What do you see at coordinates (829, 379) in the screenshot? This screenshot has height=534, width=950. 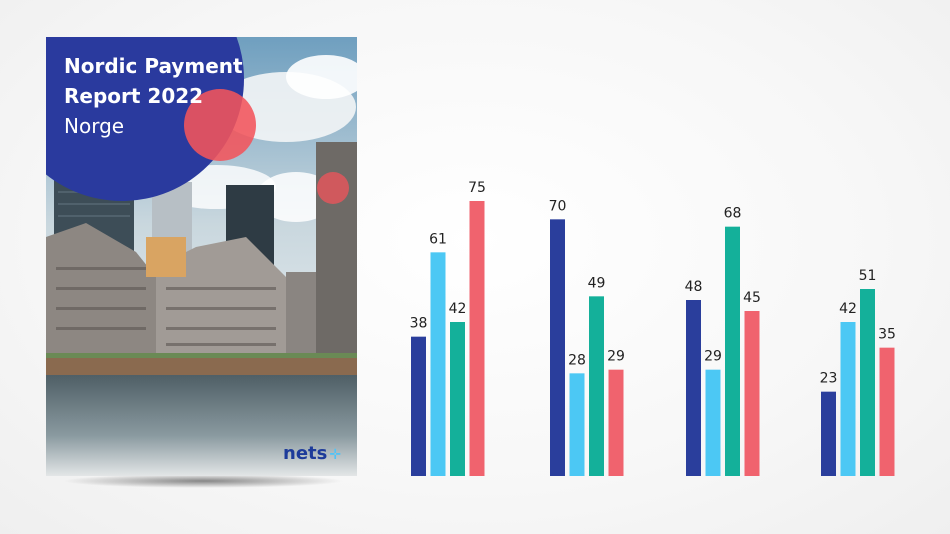 I see `data-label-g4-s1: 23` at bounding box center [829, 379].